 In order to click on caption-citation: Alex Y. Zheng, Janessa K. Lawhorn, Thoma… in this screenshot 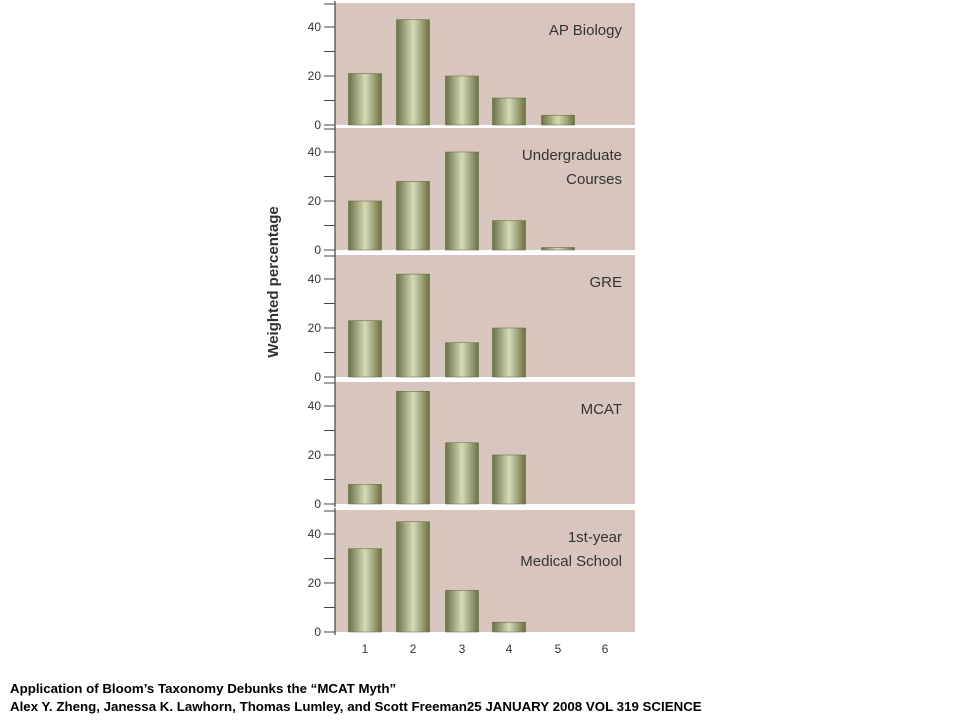, I will do `click(356, 706)`.